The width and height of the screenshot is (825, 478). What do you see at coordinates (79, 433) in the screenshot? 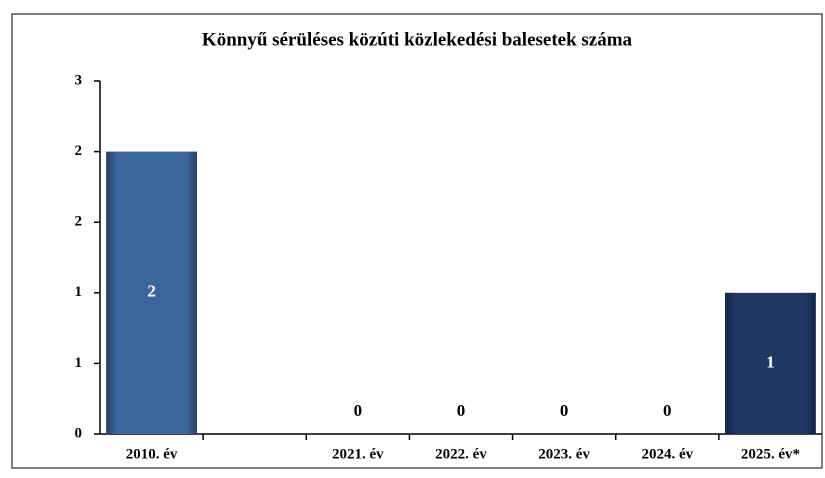
I see `y-tick-label: 0` at bounding box center [79, 433].